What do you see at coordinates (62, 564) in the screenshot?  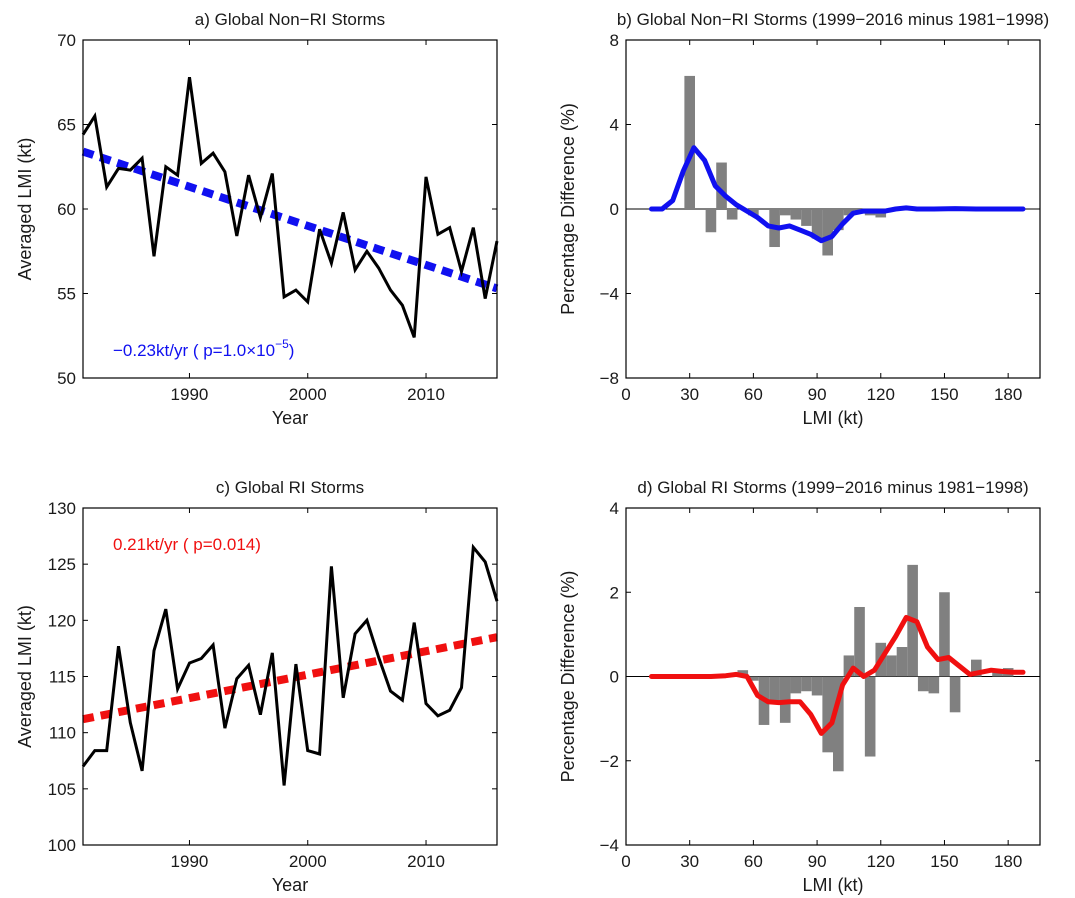 I see `y-tick-label: 125` at bounding box center [62, 564].